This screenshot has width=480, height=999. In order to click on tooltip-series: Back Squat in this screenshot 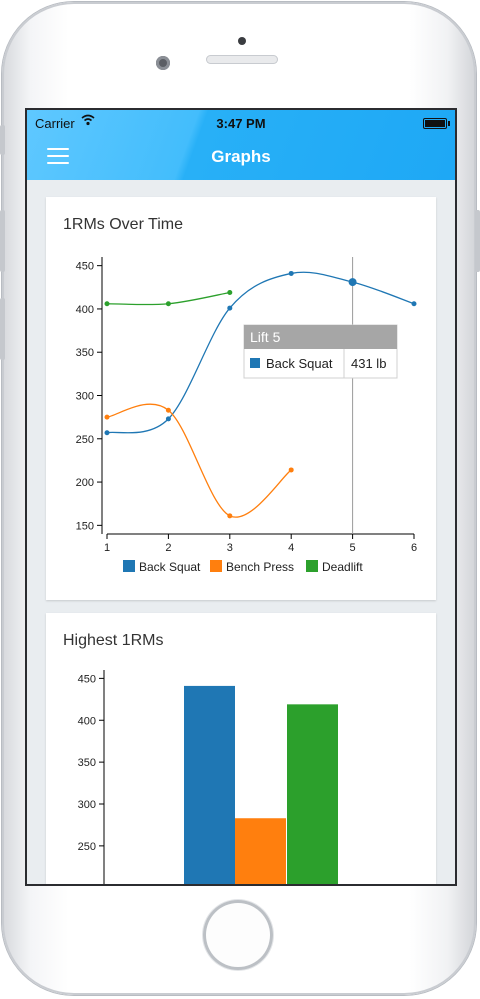, I will do `click(299, 363)`.